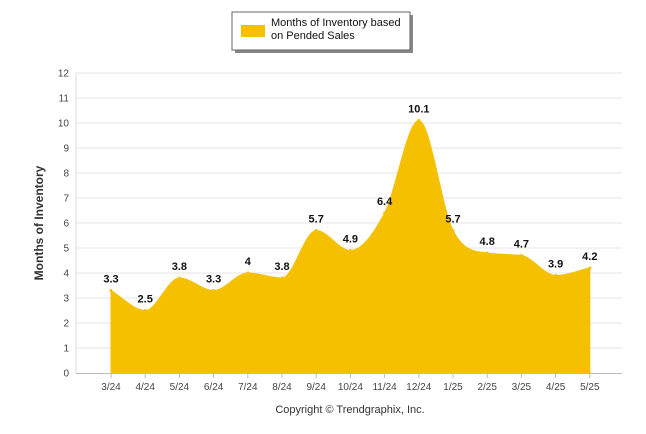 This screenshot has height=434, width=646. Describe the element at coordinates (282, 387) in the screenshot. I see `x-tick-label: 8/24` at that location.